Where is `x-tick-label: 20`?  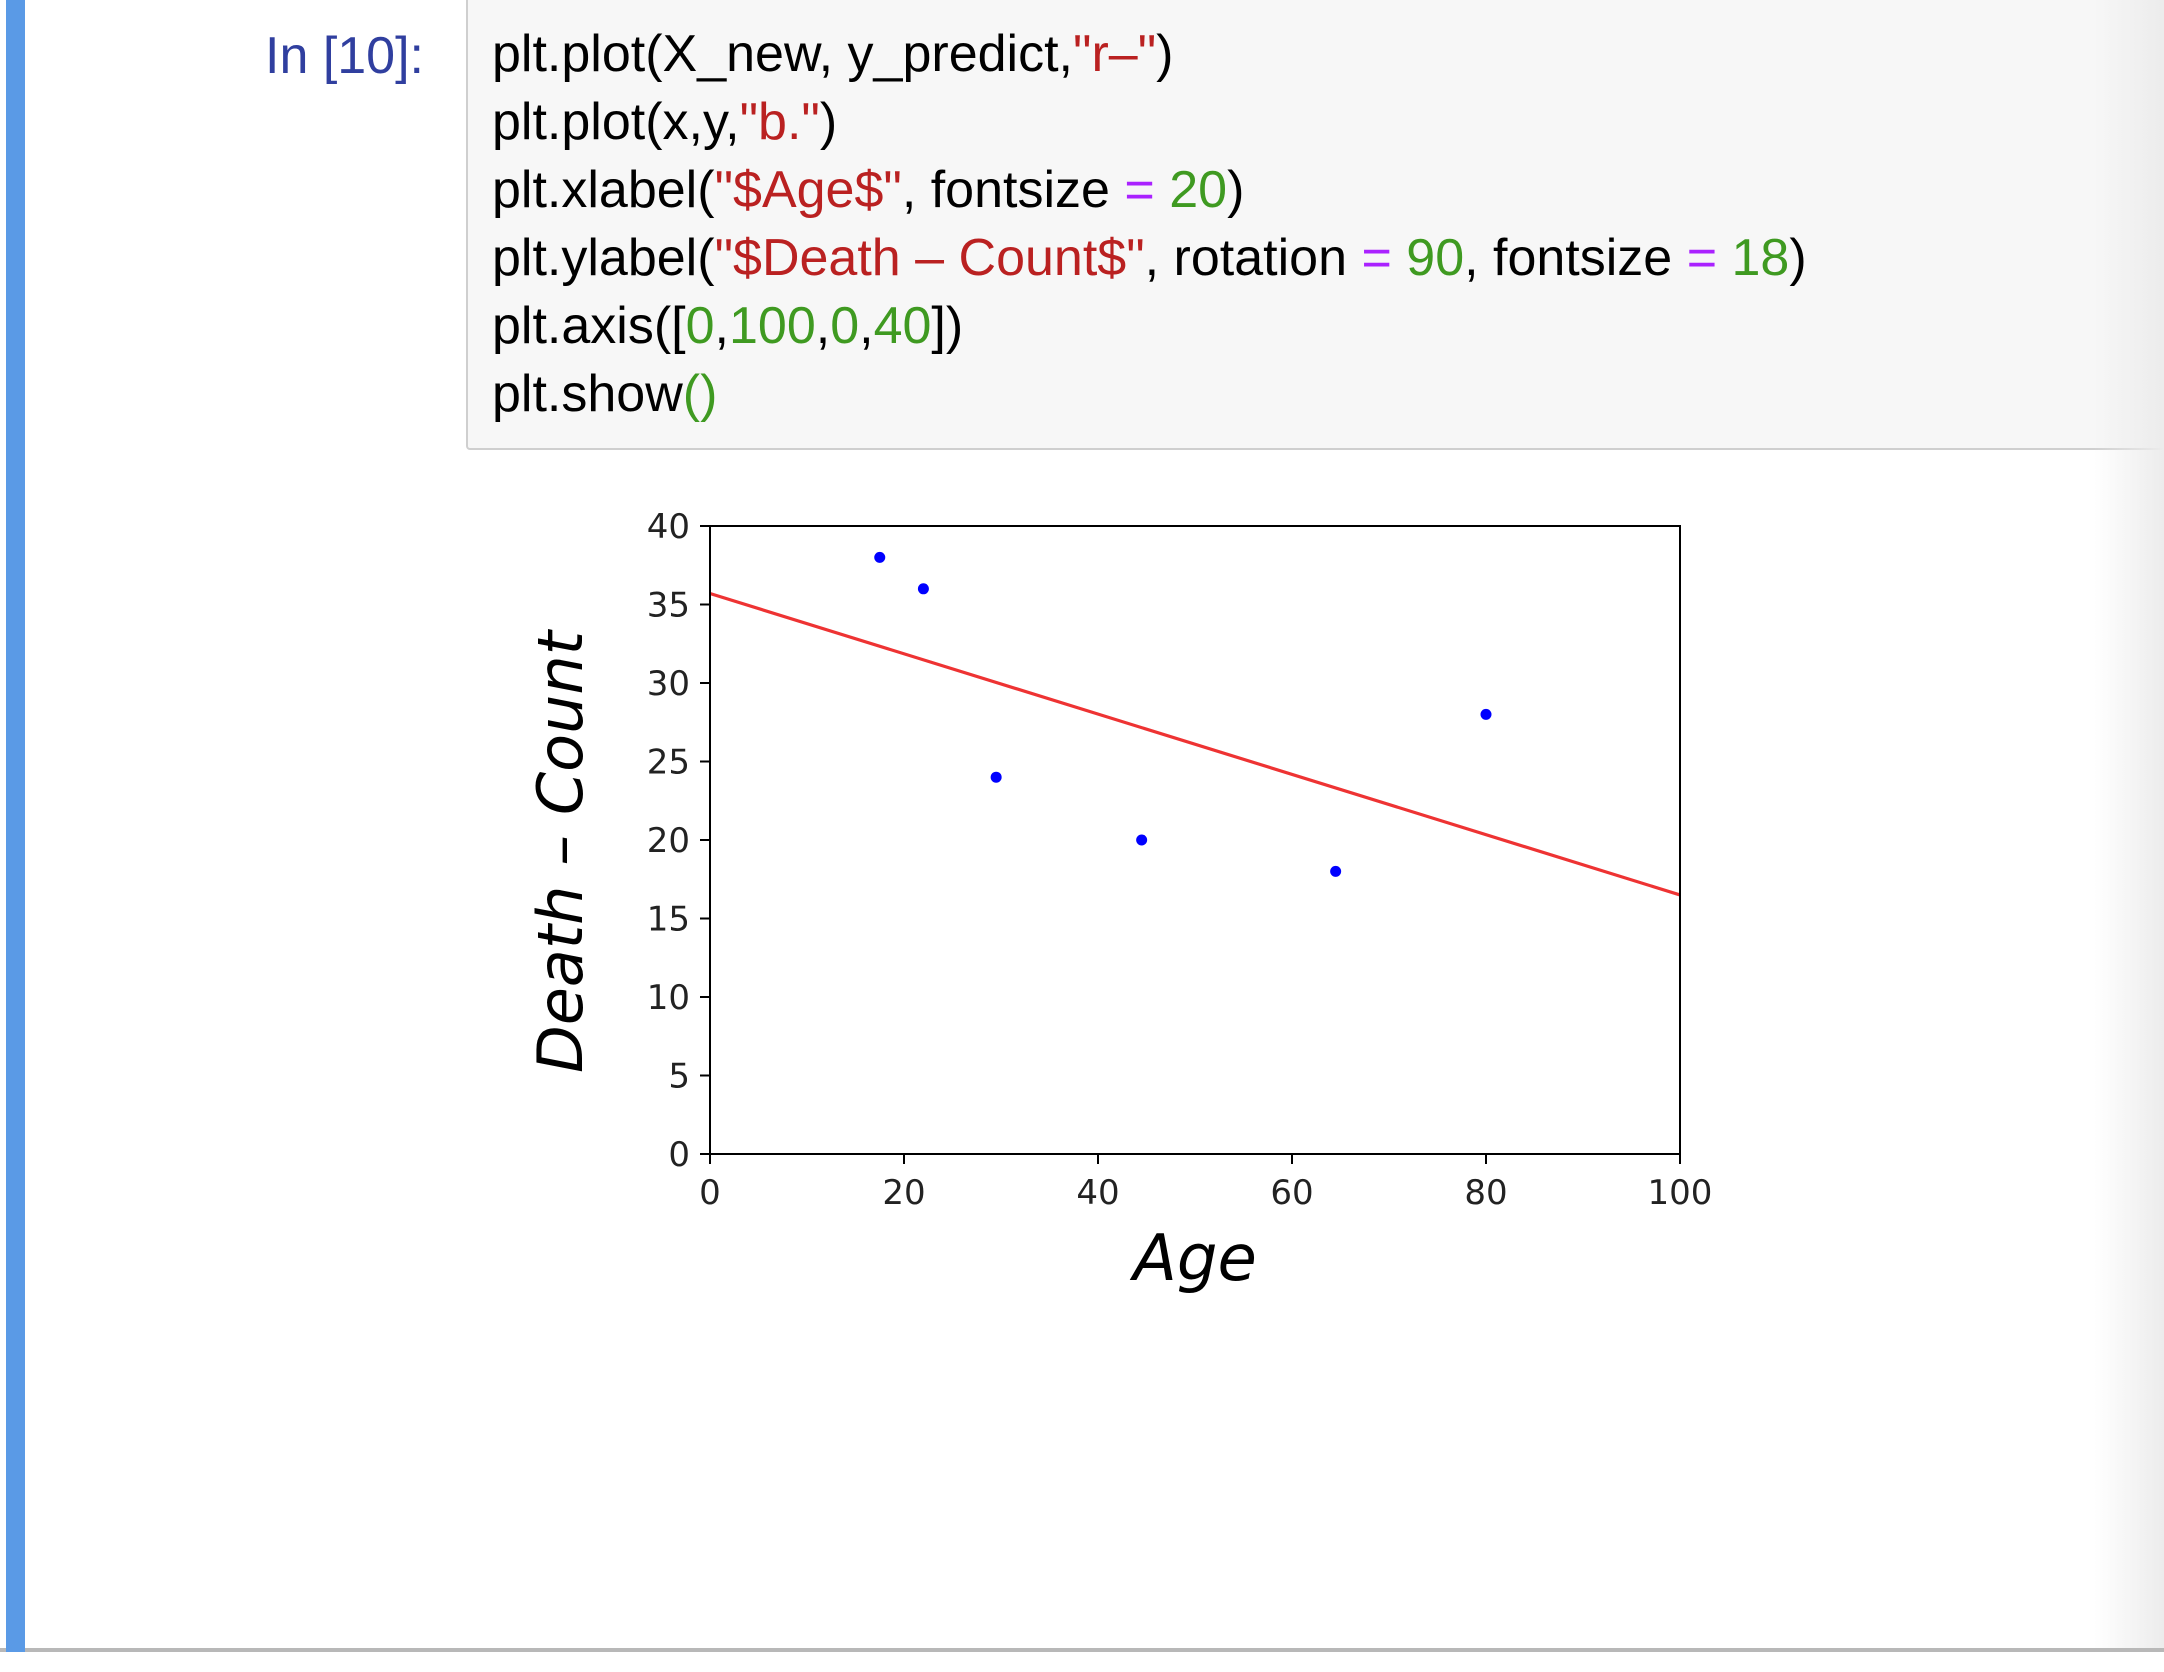 x-tick-label: 20 is located at coordinates (903, 1193).